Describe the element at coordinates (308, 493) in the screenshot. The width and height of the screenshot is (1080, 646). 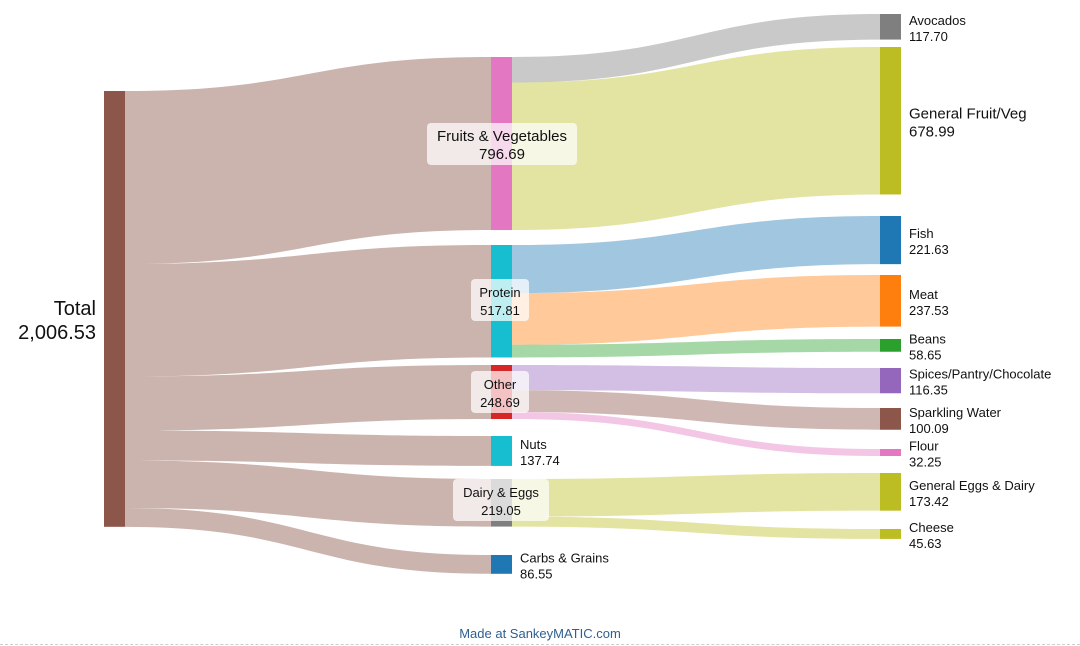
I see `link-total-to-dairy` at that location.